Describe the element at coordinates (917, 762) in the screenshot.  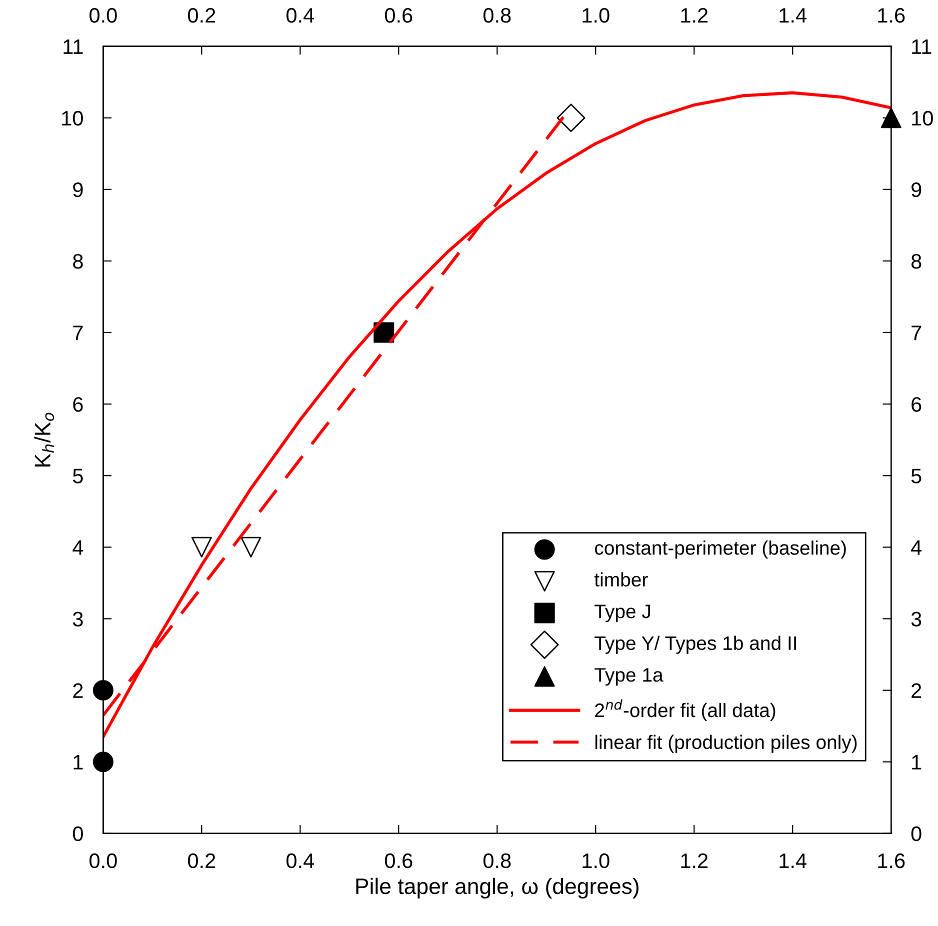
I see `y2-tick-label: 1` at that location.